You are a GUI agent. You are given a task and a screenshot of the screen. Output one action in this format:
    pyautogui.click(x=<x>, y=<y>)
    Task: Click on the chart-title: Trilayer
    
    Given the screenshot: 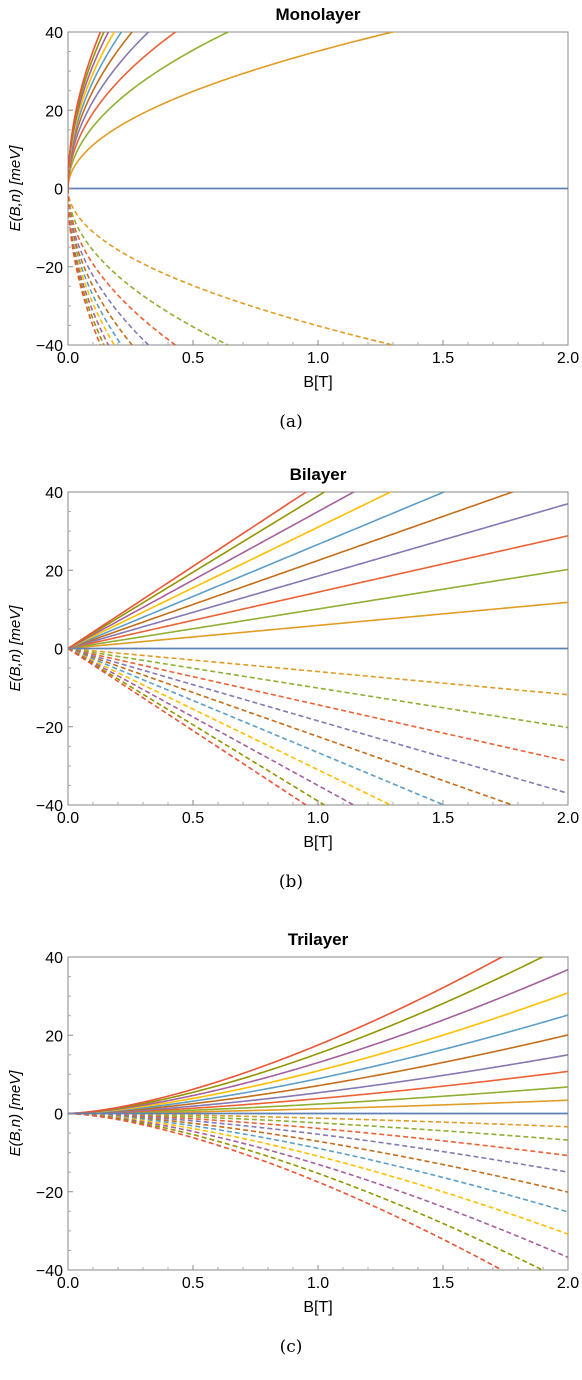 What is the action you would take?
    pyautogui.click(x=318, y=939)
    